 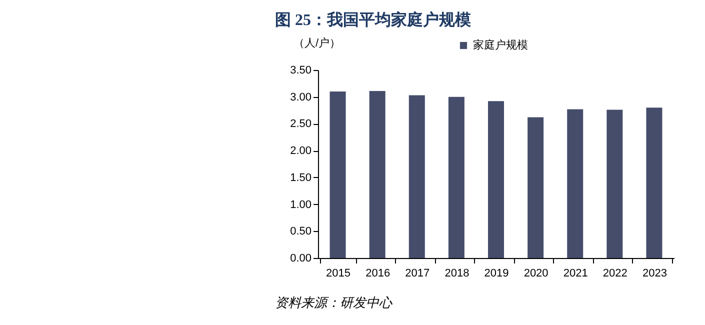 I want to click on x-tick-label: 2022, so click(x=615, y=274).